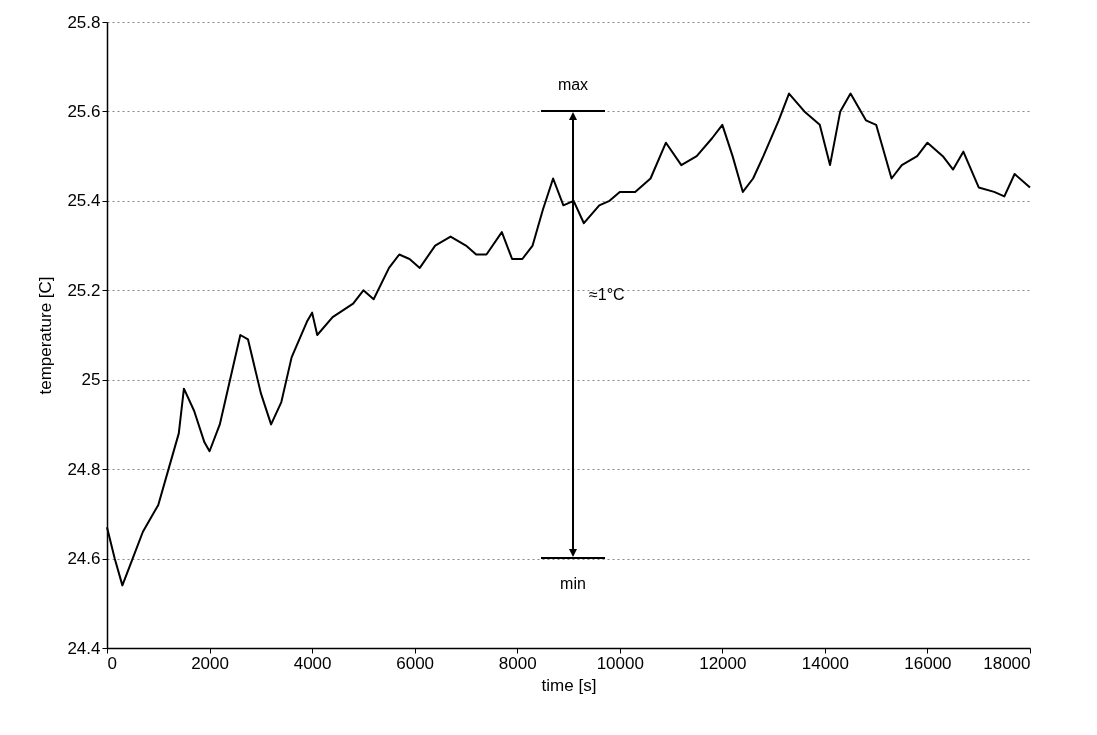 The width and height of the screenshot is (1097, 735). Describe the element at coordinates (84, 22) in the screenshot. I see `y-tick-label: 25.8` at that location.